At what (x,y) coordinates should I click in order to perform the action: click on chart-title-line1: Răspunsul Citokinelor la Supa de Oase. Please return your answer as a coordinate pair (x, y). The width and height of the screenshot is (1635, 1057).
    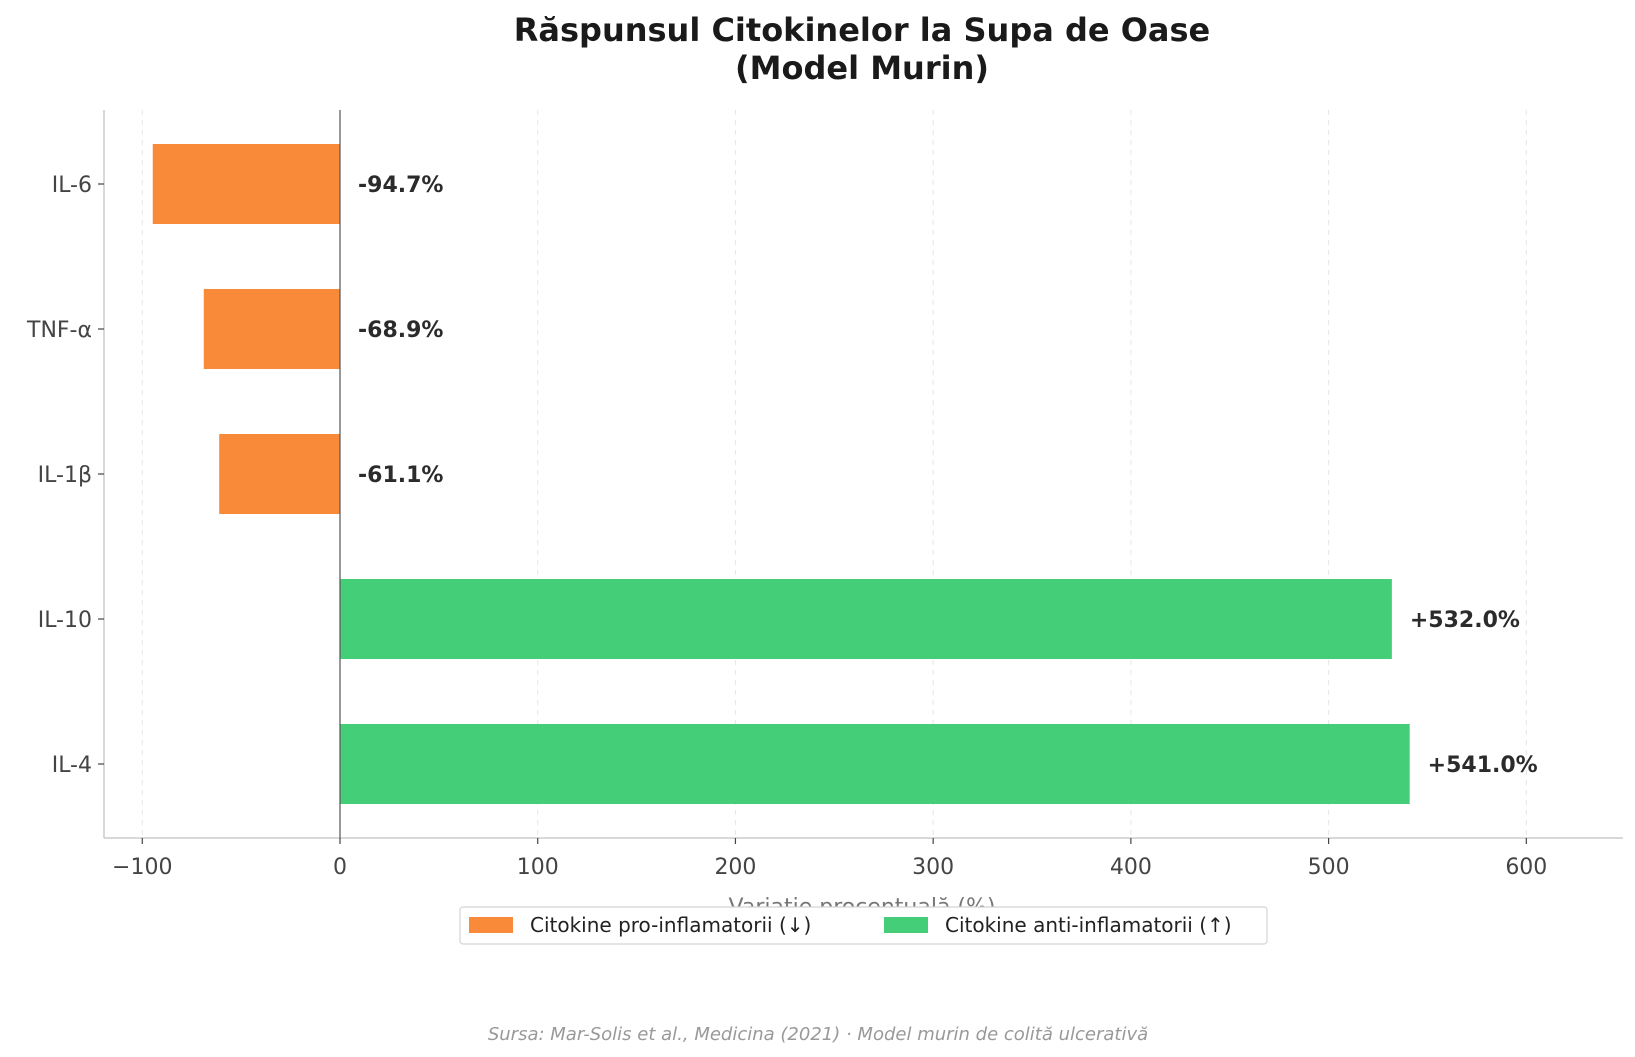
    Looking at the image, I should click on (862, 30).